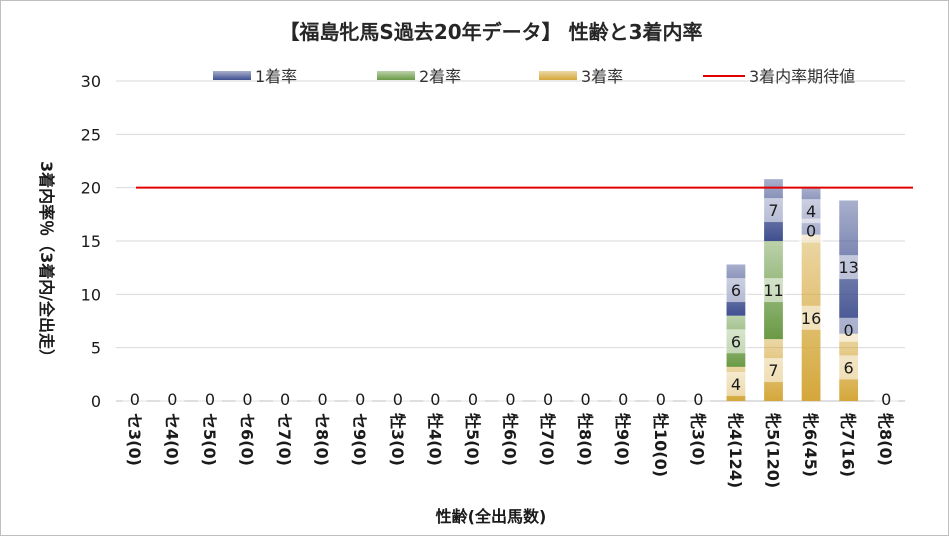 This screenshot has width=949, height=537. What do you see at coordinates (602, 76) in the screenshot?
I see `legend-label: 3着率` at bounding box center [602, 76].